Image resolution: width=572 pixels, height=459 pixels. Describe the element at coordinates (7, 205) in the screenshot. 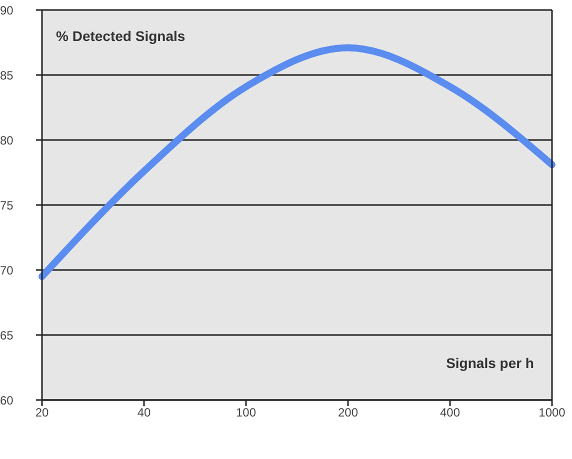

I see `y-tick-label: 75` at that location.